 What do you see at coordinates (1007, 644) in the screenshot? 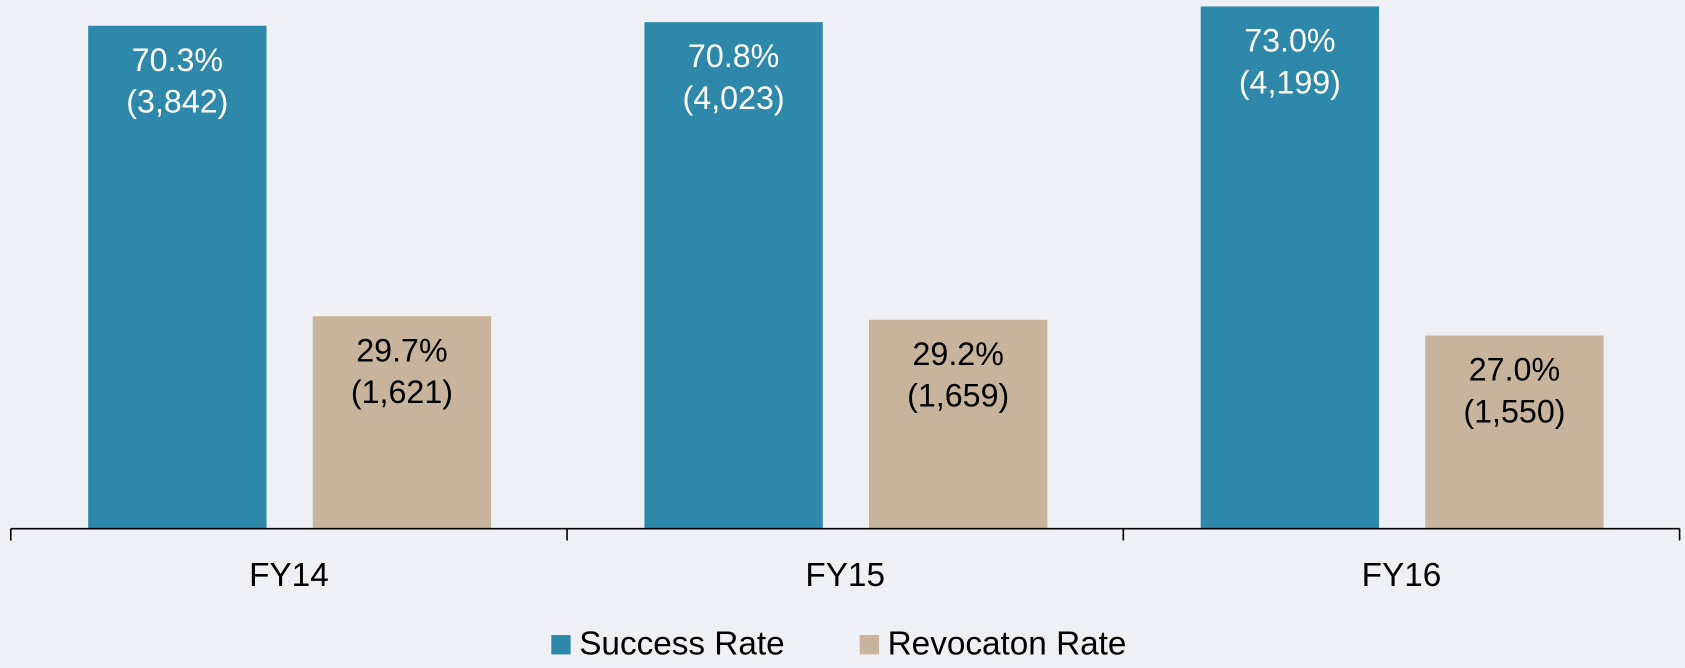
I see `legend-label: Revocaton Rate` at bounding box center [1007, 644].